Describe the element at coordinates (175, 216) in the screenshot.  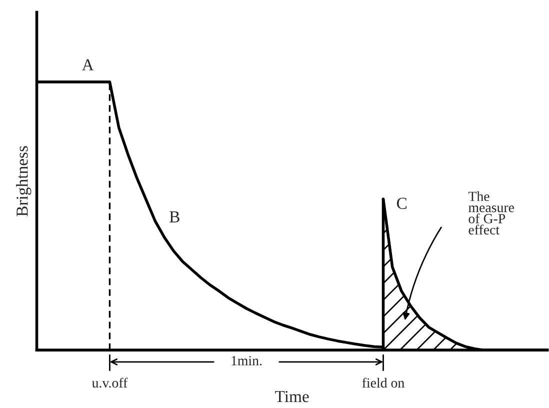
I see `annotation: B` at that location.